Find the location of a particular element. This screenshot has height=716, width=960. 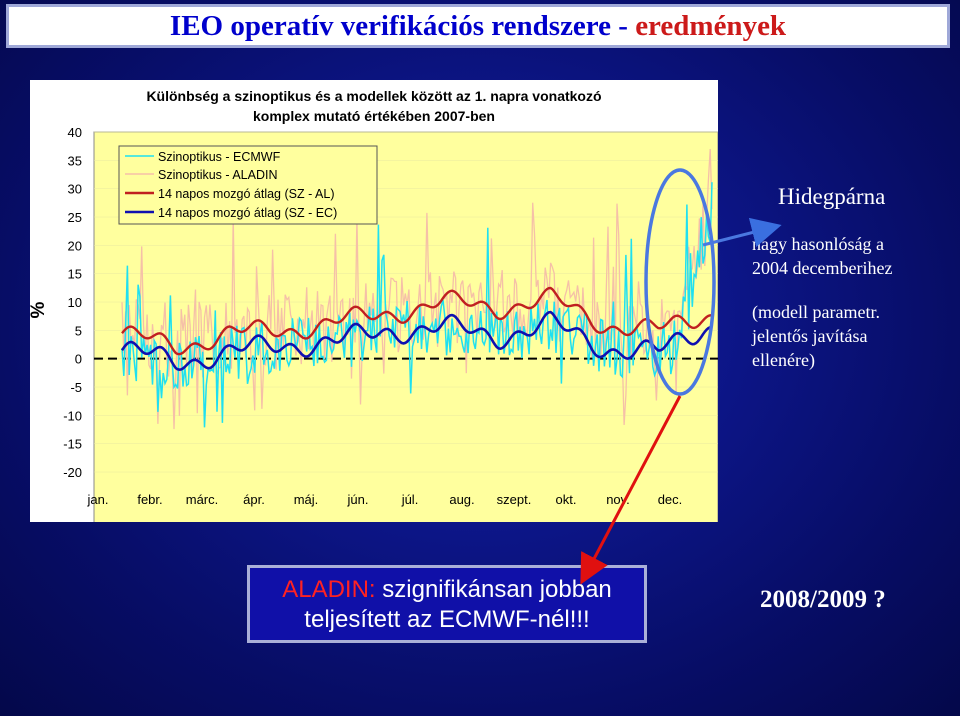

y-tick-label-6: 10 is located at coordinates (75, 302).